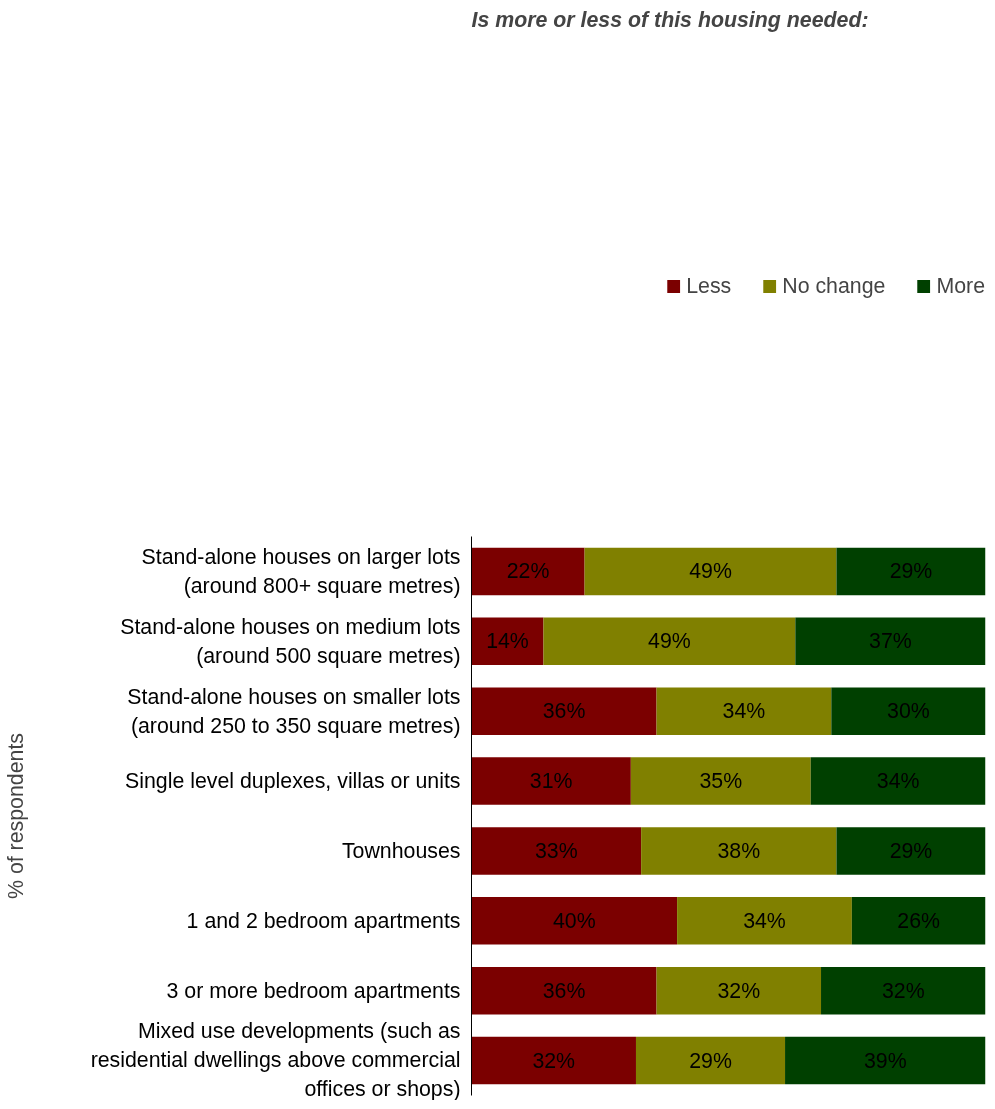 This screenshot has height=1109, width=995. I want to click on y-tick-label: Stand-alone houses on larger lots (around 800+ square metres), so click(301, 571).